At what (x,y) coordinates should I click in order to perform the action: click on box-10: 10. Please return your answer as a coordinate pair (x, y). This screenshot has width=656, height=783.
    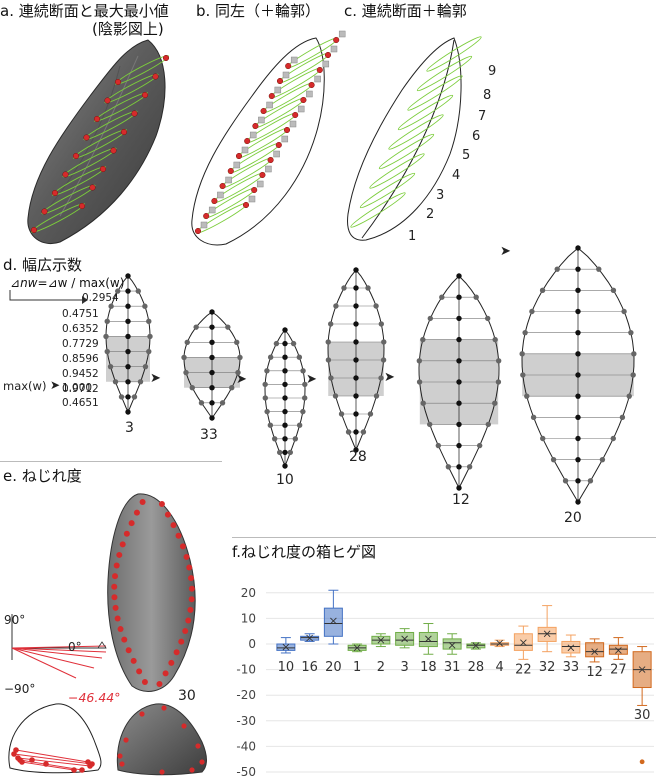
    Looking at the image, I should click on (286, 656).